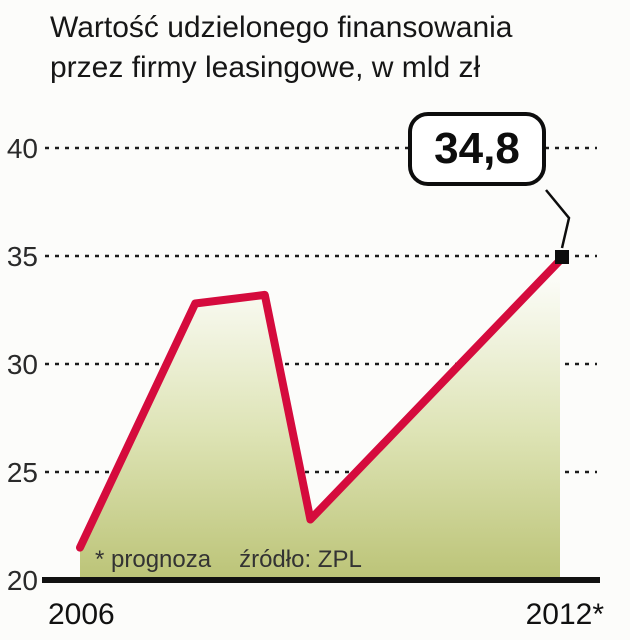 The image size is (630, 640). What do you see at coordinates (228, 560) in the screenshot?
I see `chart-annotation: * prognoza źródło: ZPL` at bounding box center [228, 560].